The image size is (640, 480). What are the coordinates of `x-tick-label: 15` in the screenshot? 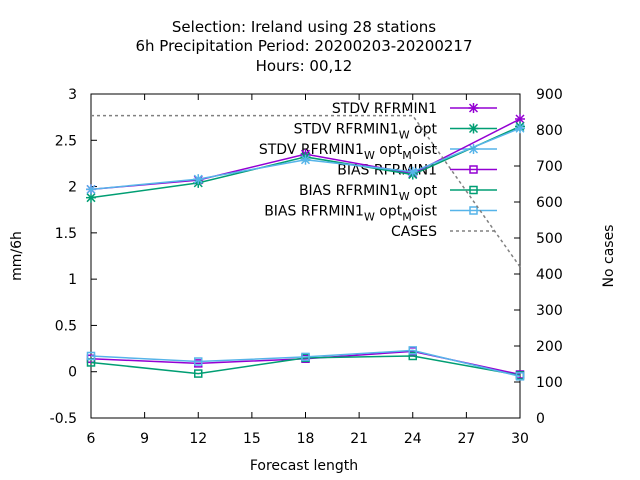 It's located at (252, 439).